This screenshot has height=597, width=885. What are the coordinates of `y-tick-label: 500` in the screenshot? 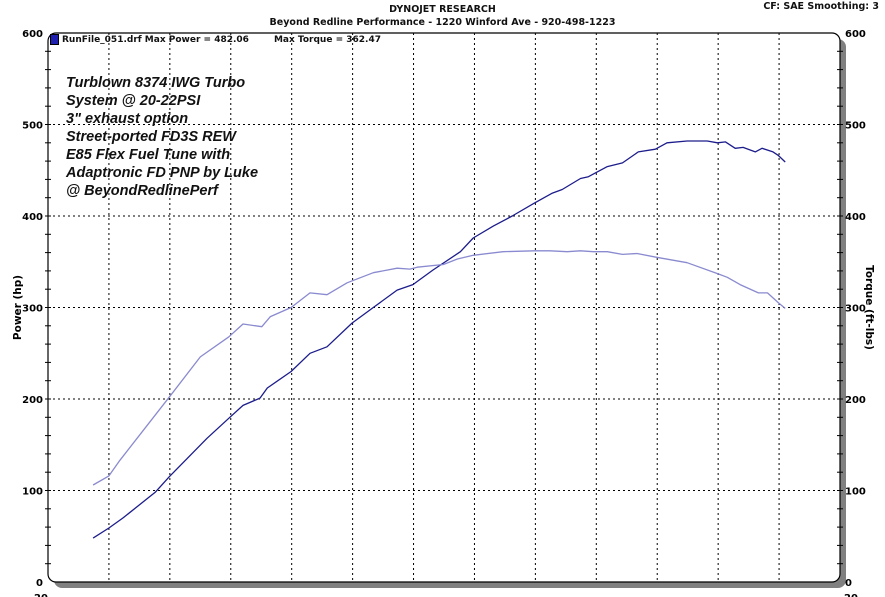 It's located at (32, 126).